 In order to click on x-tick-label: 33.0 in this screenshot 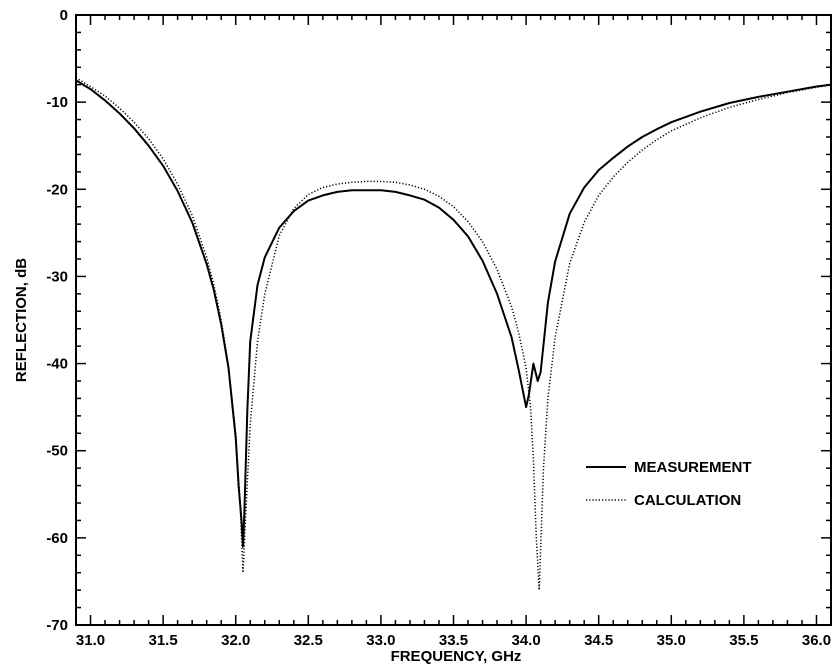, I will do `click(380, 640)`.